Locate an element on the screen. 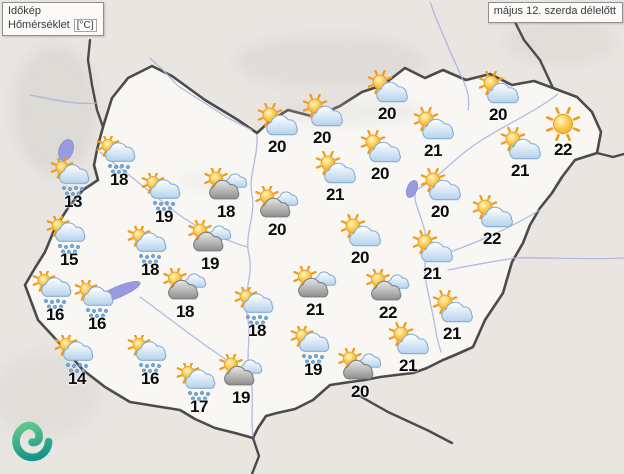  unit-label: [°C] is located at coordinates (85, 25).